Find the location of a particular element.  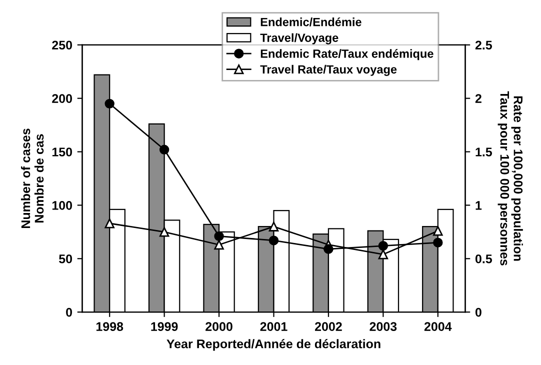

x-tick-label: 2000 is located at coordinates (219, 326).